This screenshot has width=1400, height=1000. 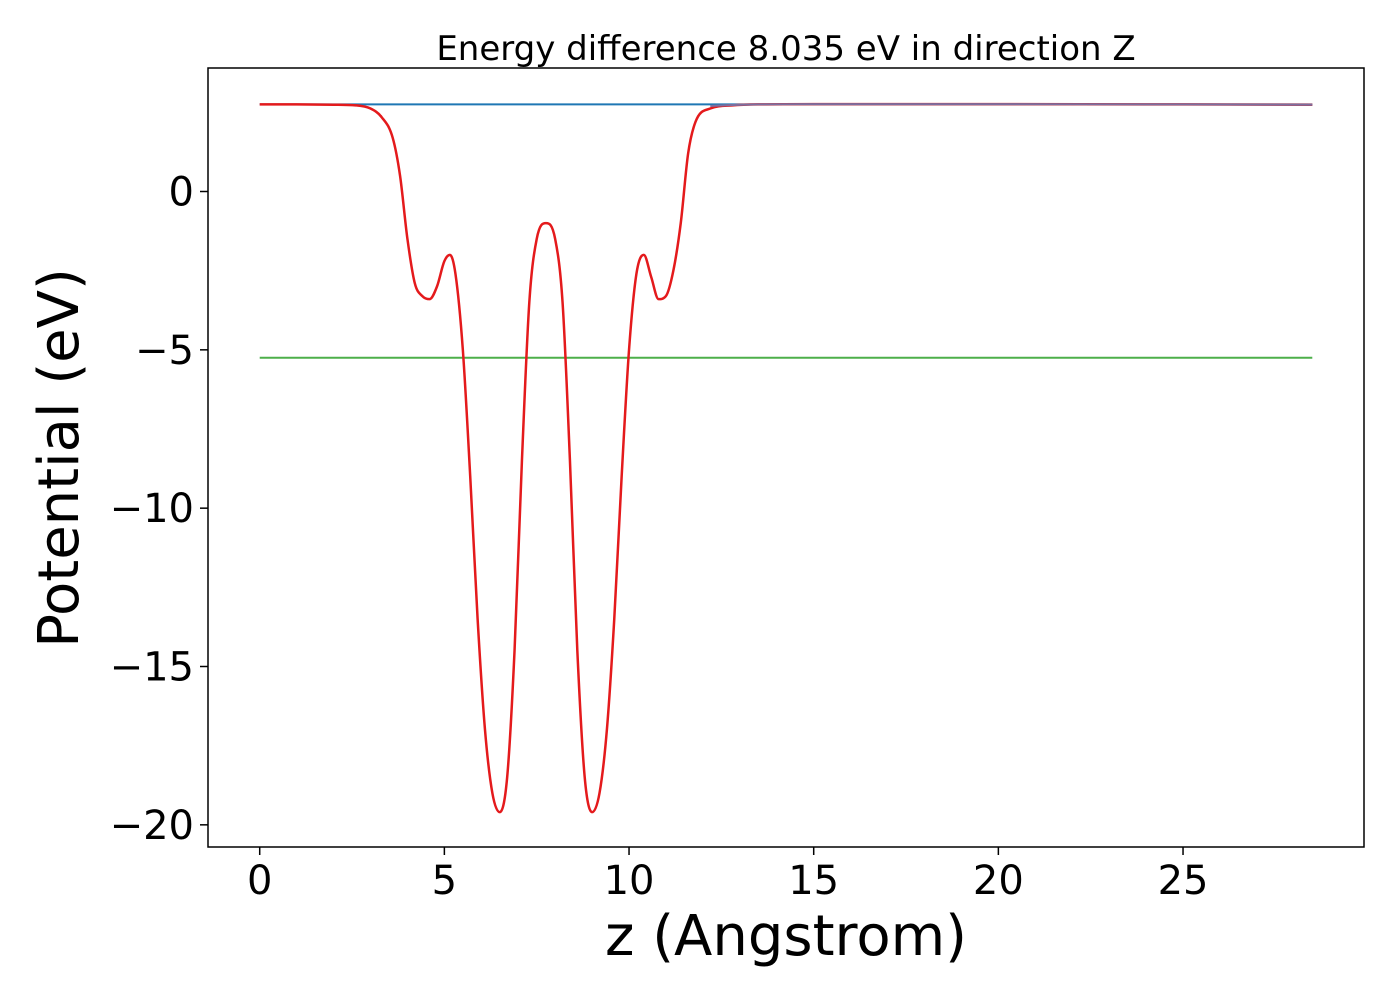 I want to click on x-tick-label: 20, so click(x=998, y=881).